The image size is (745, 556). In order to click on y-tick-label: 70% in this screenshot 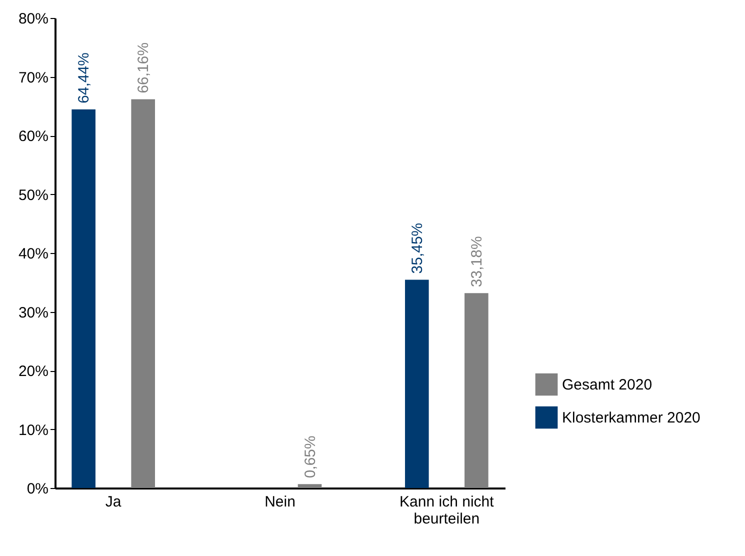, I will do `click(33, 77)`.